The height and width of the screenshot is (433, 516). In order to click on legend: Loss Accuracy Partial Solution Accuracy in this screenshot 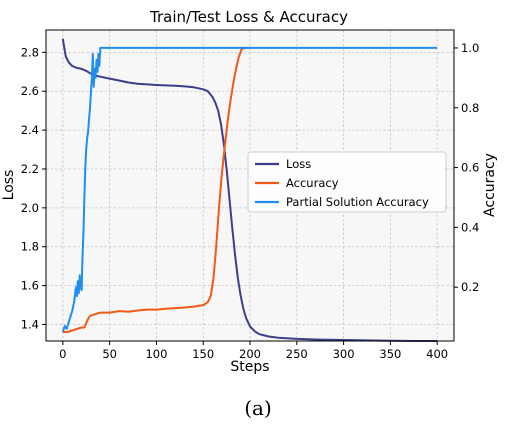, I will do `click(347, 182)`.